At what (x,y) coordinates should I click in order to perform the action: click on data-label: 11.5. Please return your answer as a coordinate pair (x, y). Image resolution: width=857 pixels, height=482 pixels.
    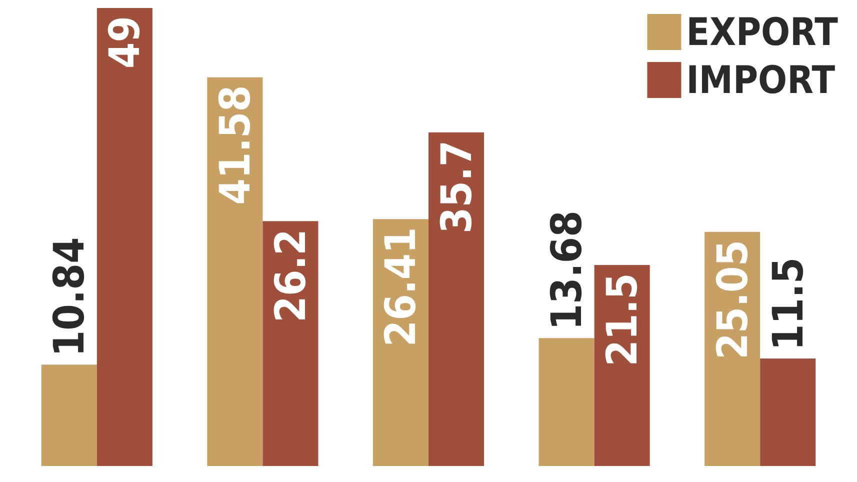
    Looking at the image, I should click on (787, 304).